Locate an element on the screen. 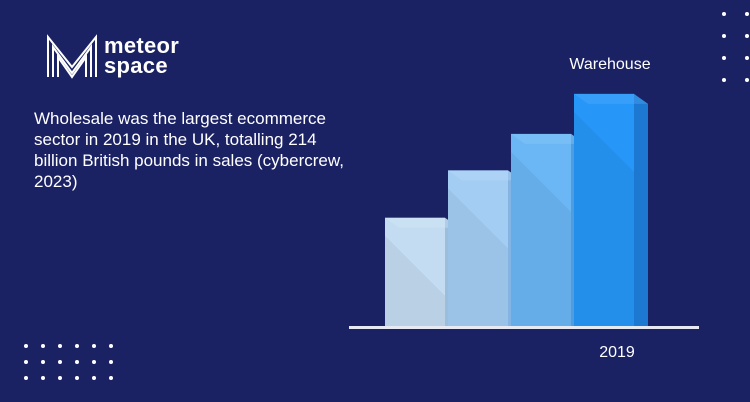 The image size is (750, 402). brand-line-1: meteor is located at coordinates (142, 45).